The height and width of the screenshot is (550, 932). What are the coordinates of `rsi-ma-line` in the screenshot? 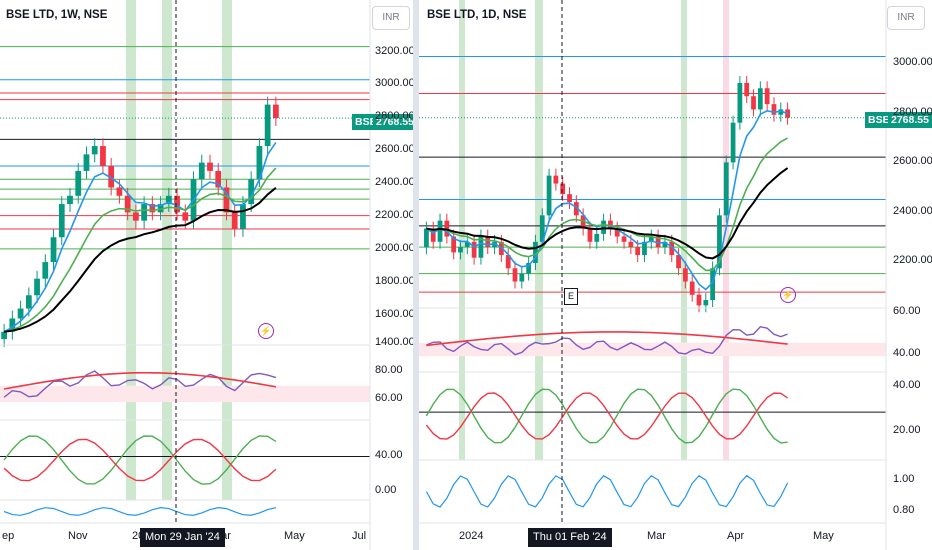 It's located at (140, 380).